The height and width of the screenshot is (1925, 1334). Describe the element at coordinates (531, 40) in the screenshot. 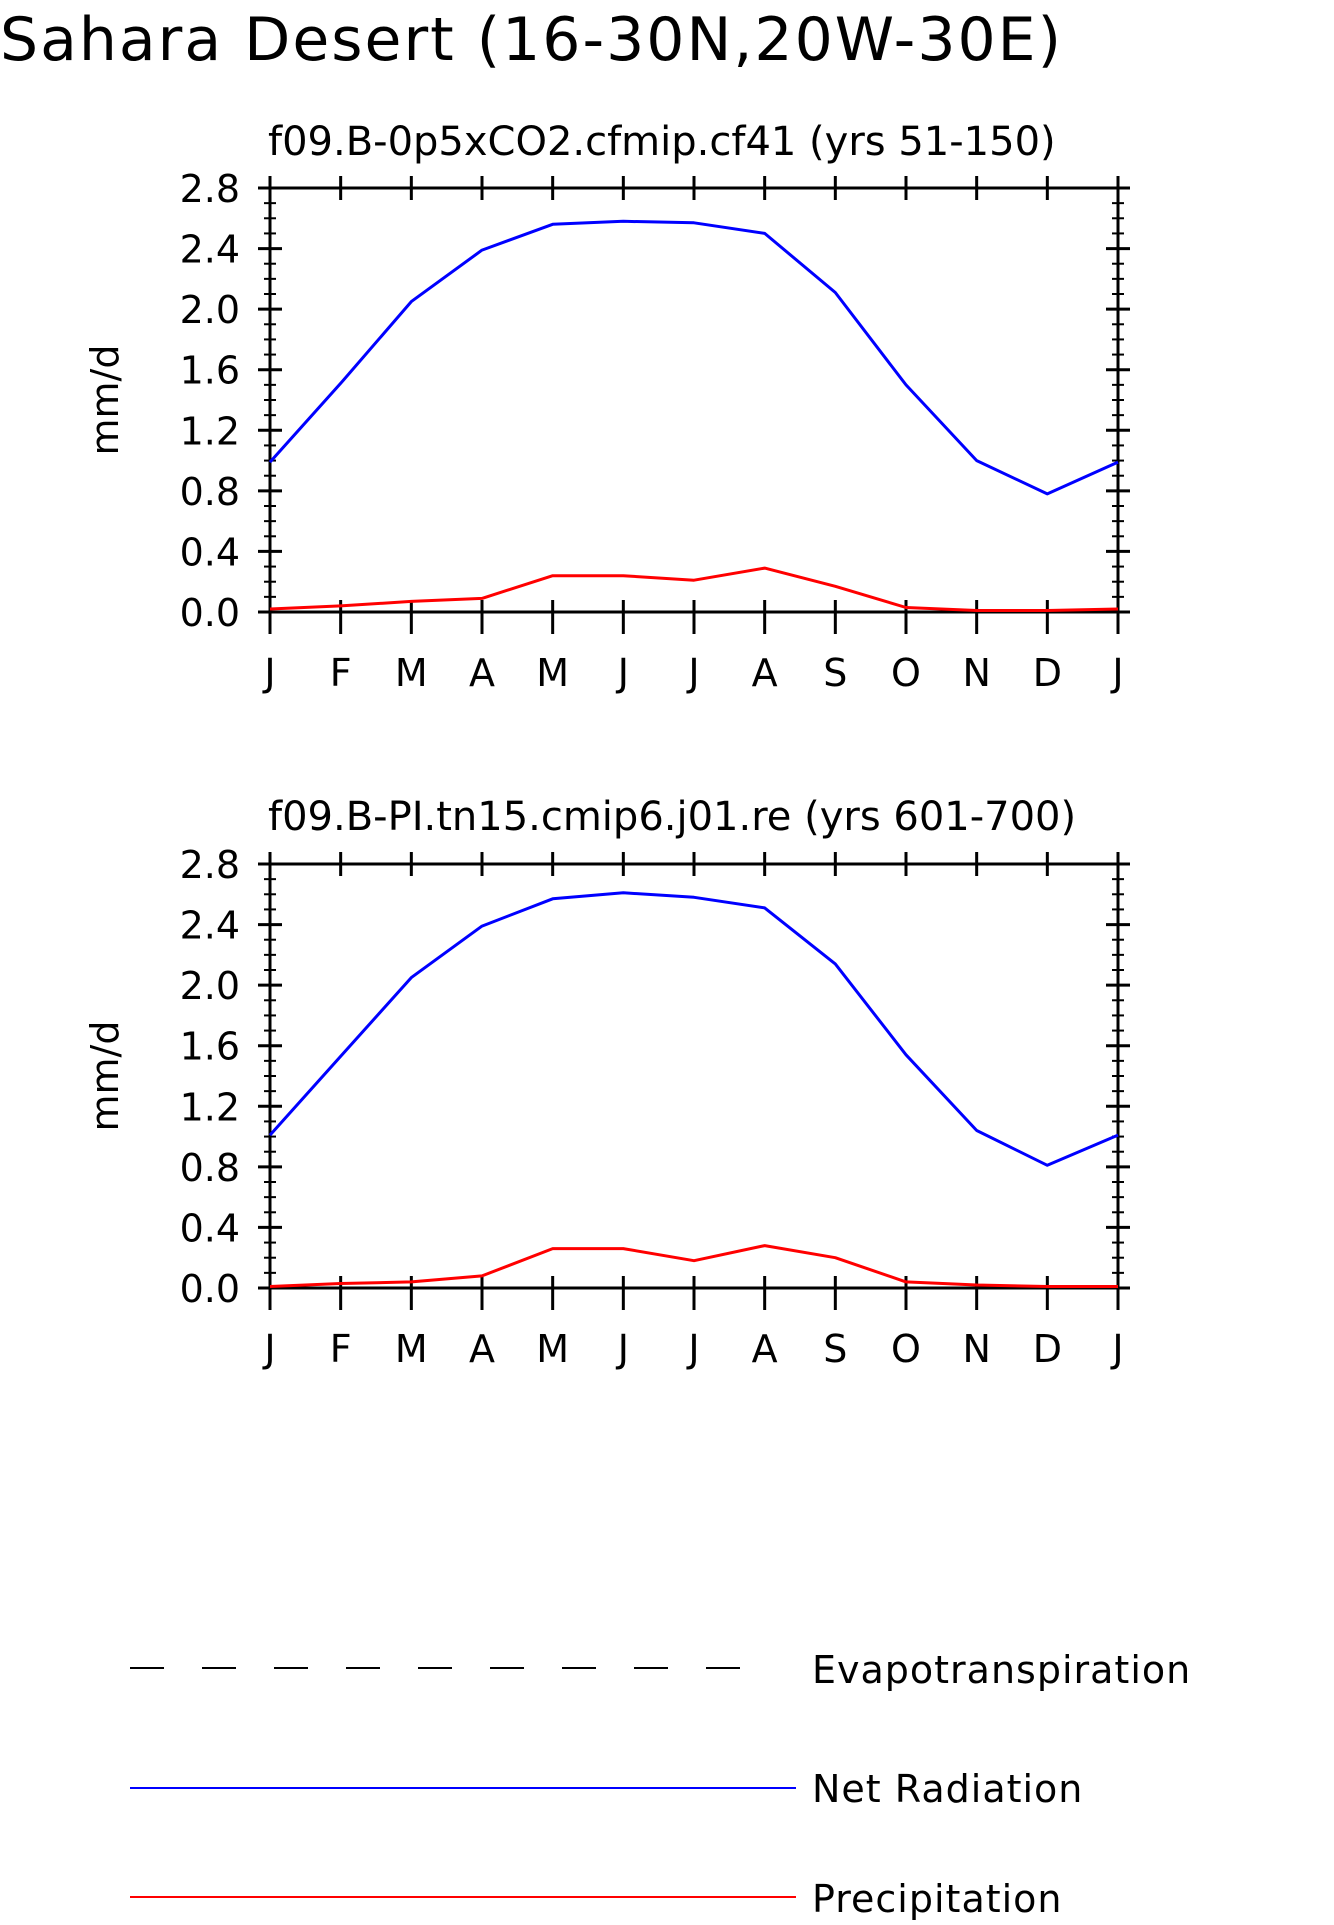

I see `figure-title: Sahara Desert (16-30N,20W-30E)` at that location.